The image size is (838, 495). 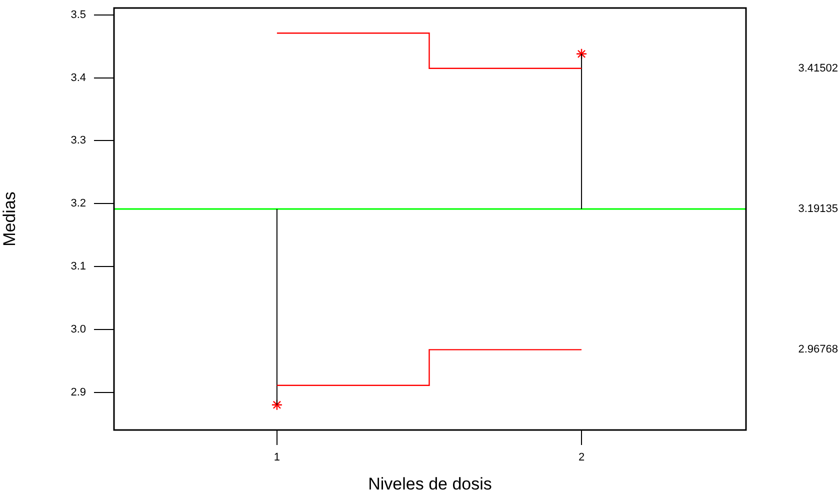 What do you see at coordinates (78, 392) in the screenshot?
I see `y-tick-label: 2.9` at bounding box center [78, 392].